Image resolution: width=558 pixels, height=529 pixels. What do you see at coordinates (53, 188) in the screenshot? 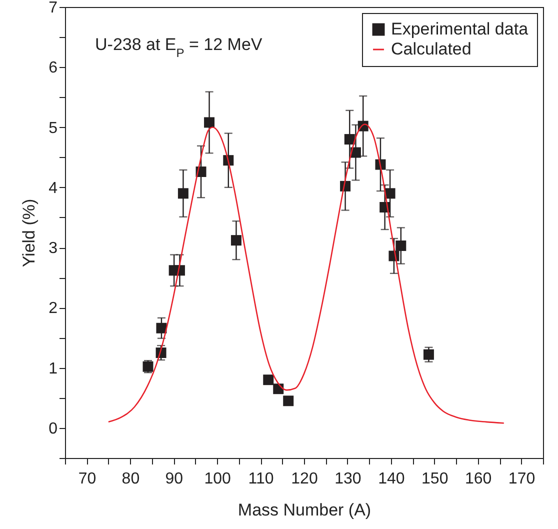
I see `y-tick-label: 4` at bounding box center [53, 188].